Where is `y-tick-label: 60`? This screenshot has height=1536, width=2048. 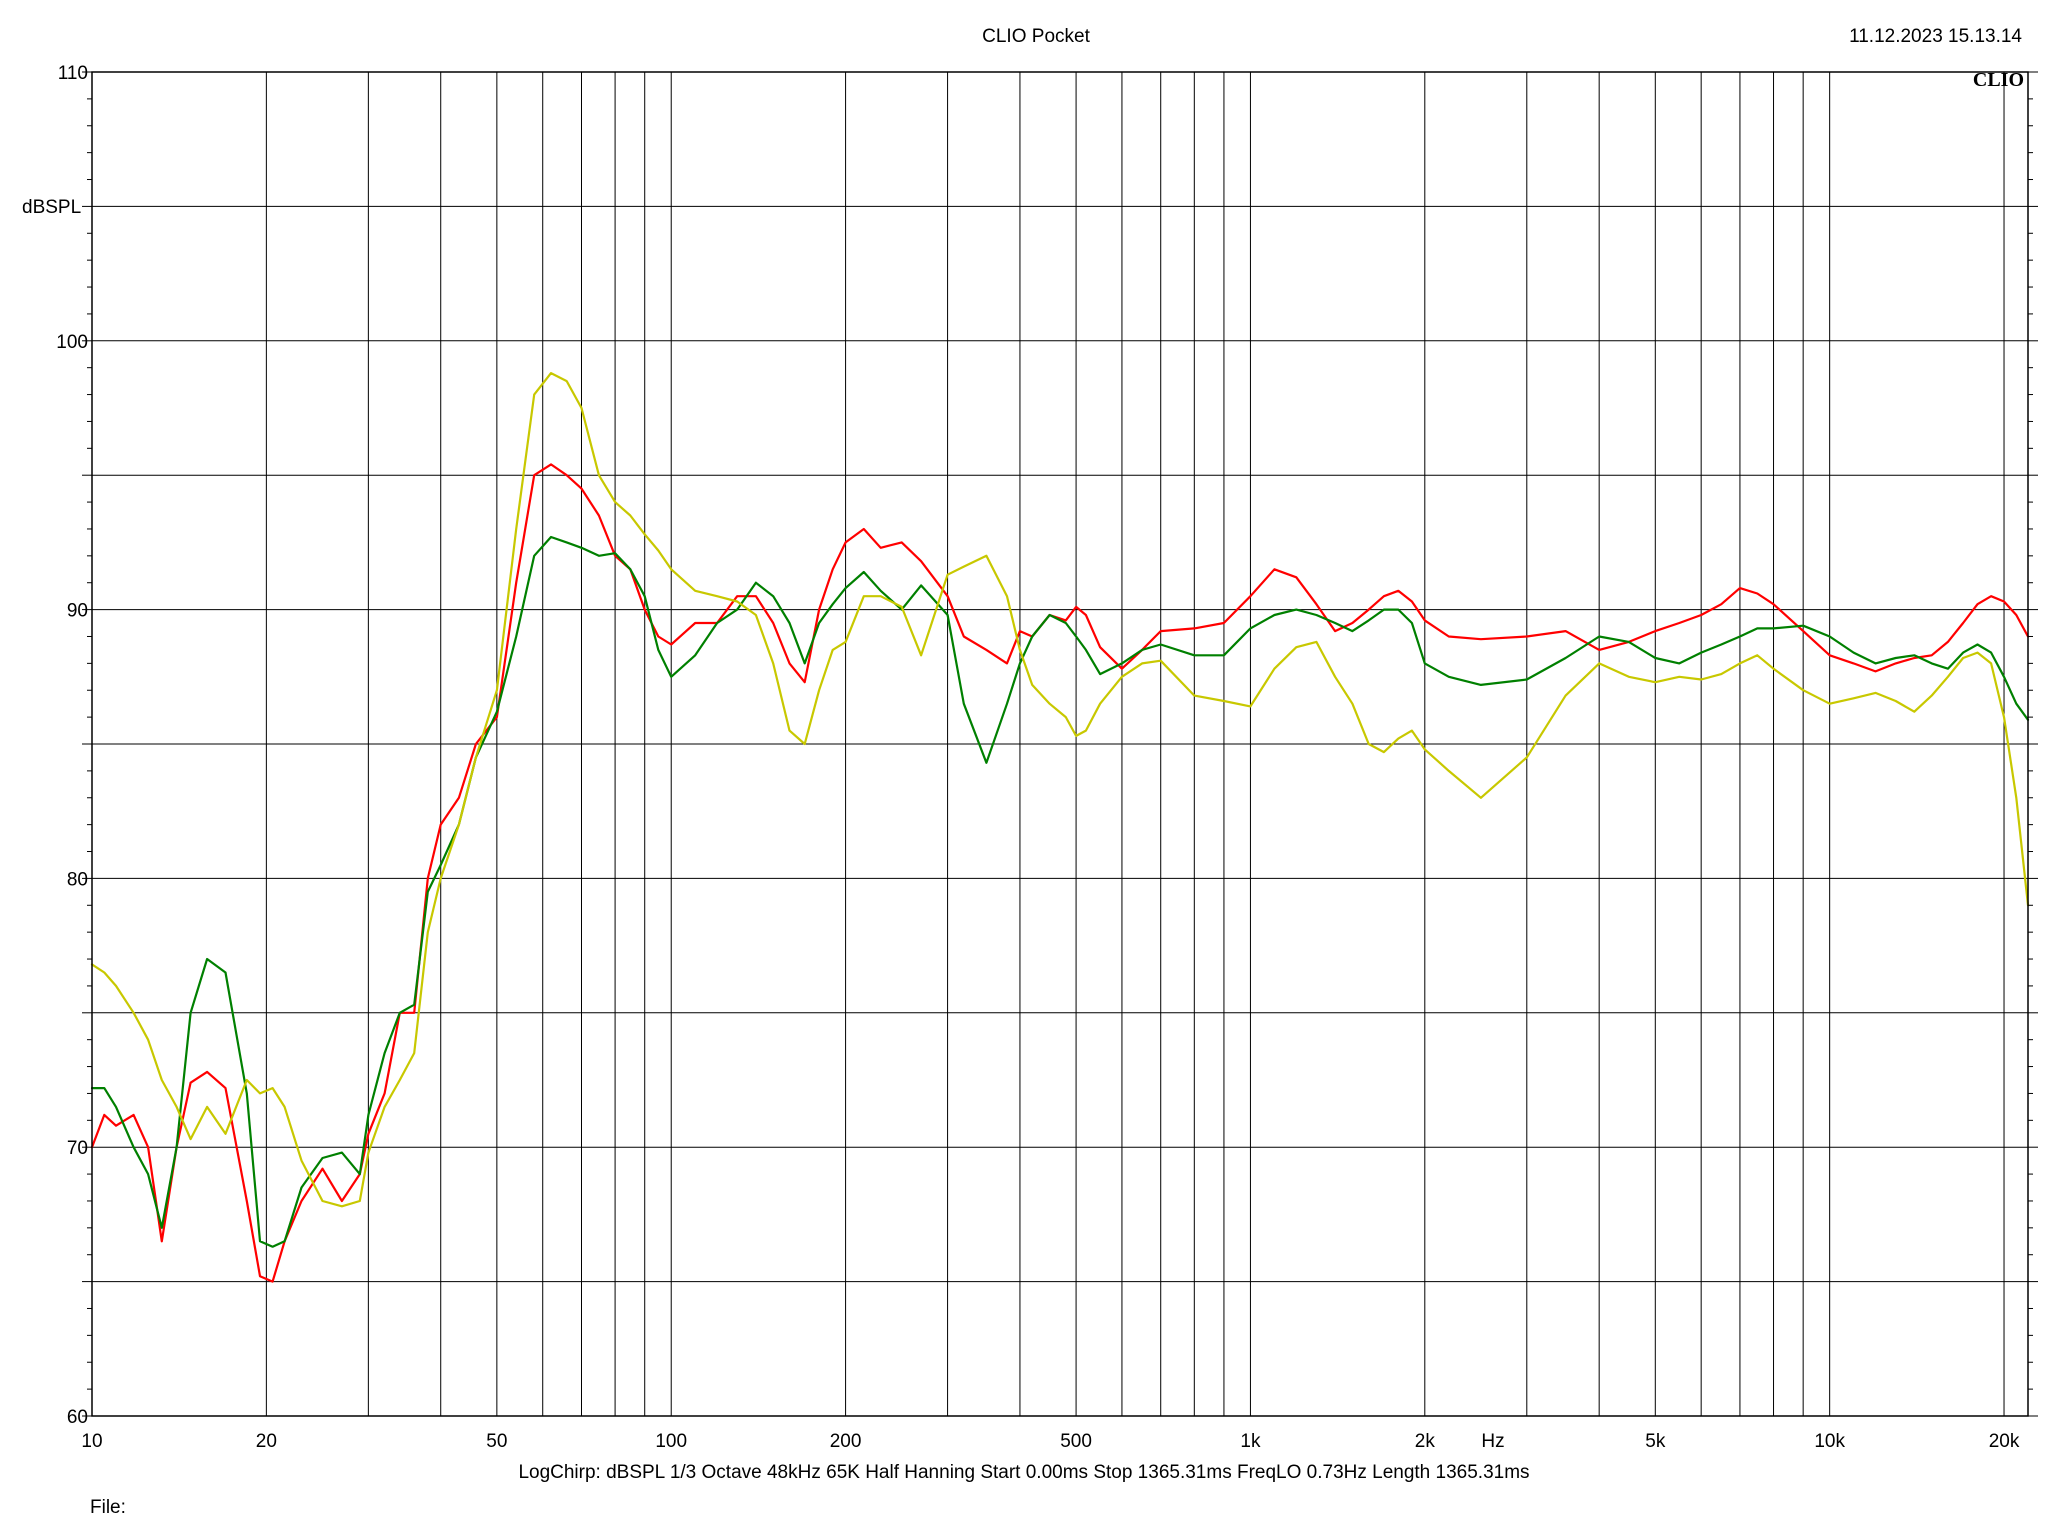 y-tick-label: 60 is located at coordinates (77, 1417).